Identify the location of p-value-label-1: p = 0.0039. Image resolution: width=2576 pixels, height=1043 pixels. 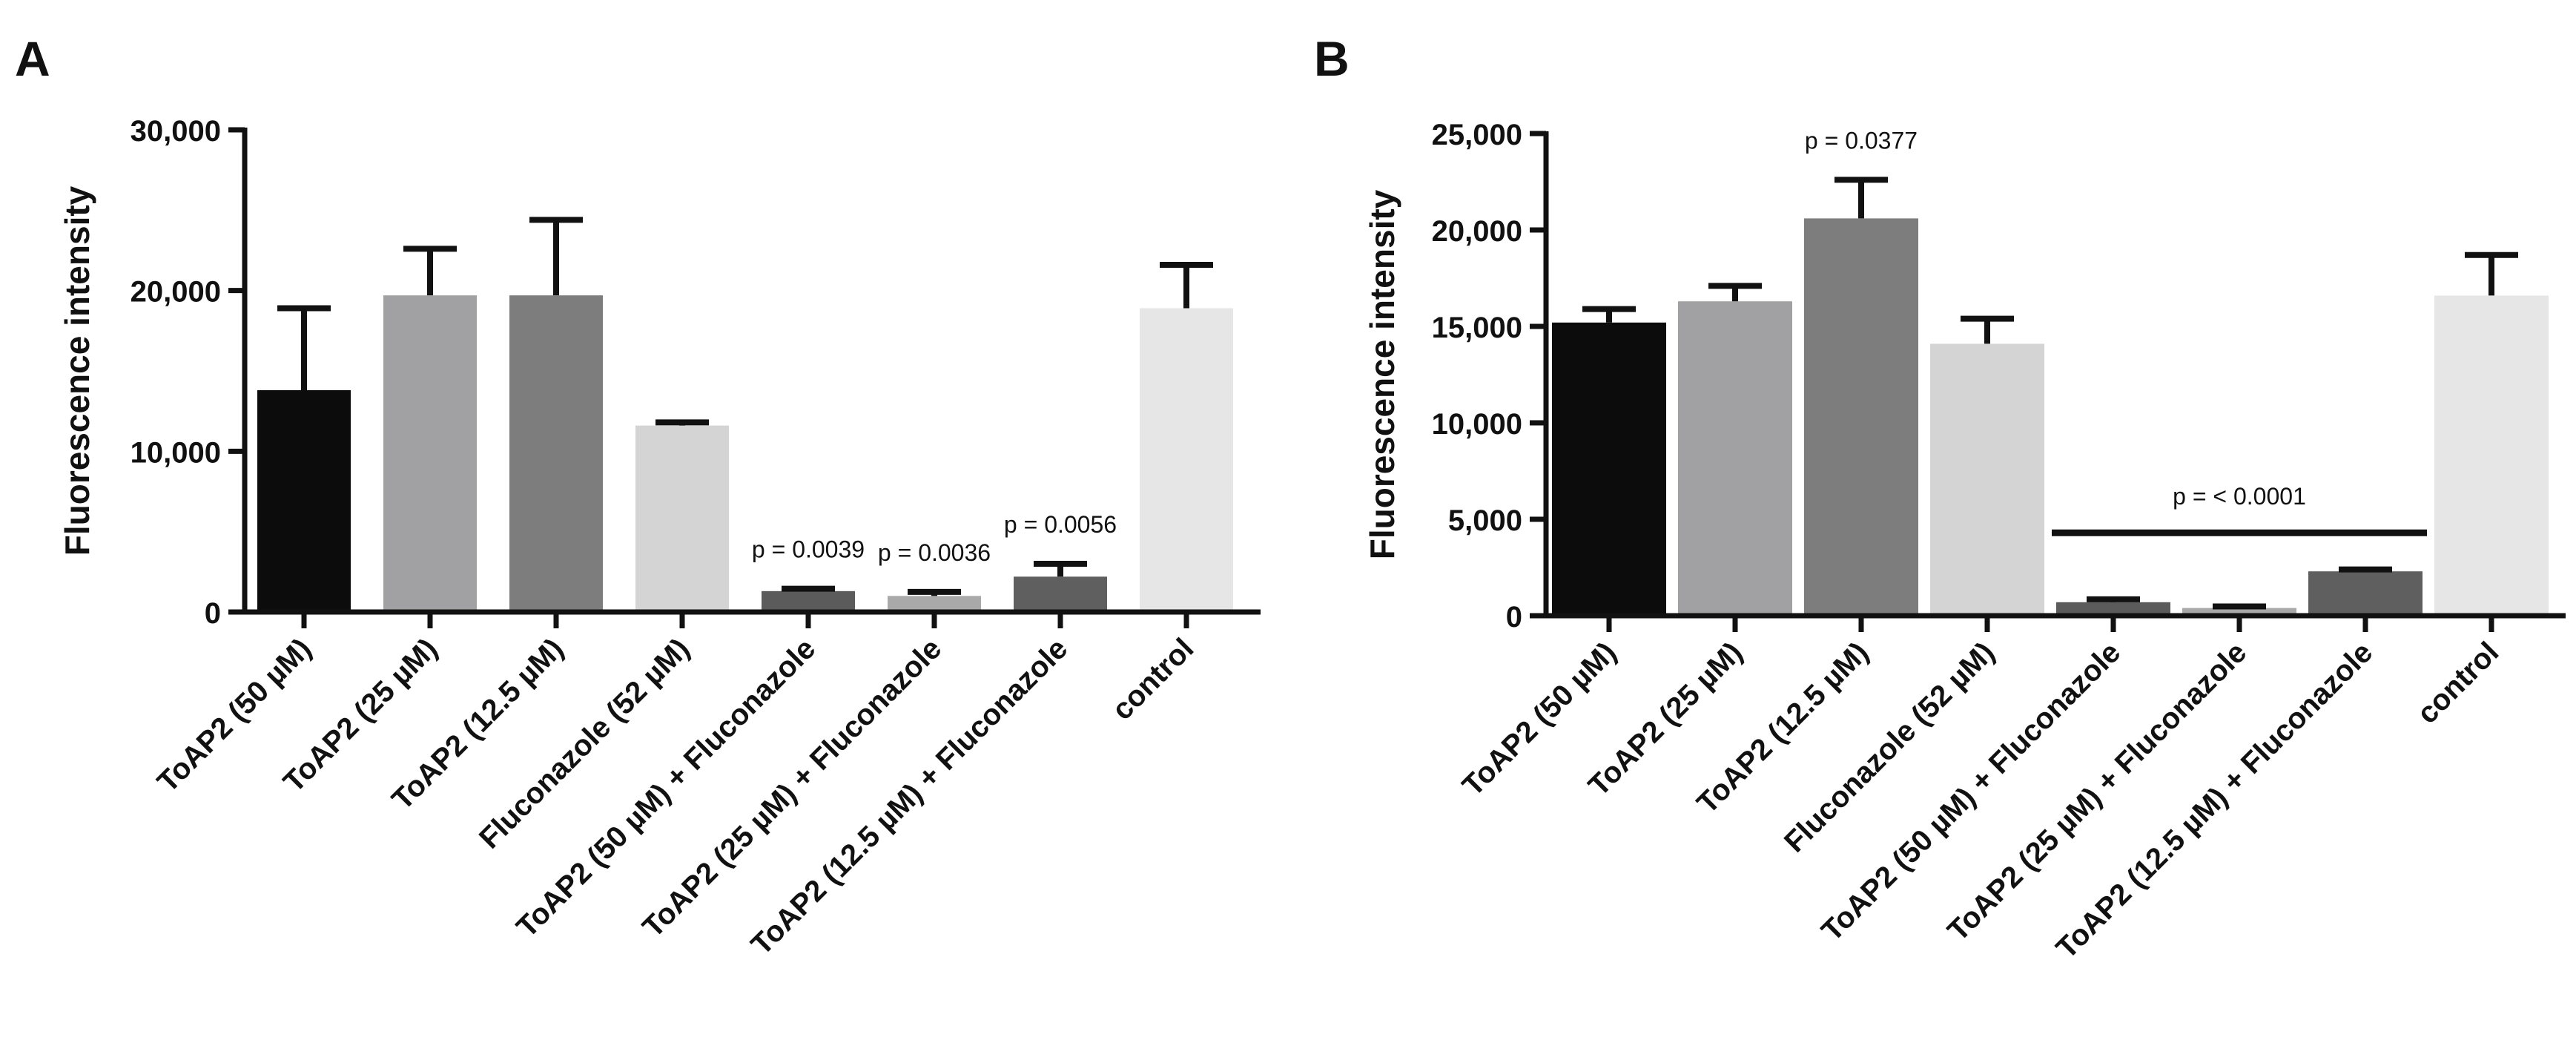
(808, 549).